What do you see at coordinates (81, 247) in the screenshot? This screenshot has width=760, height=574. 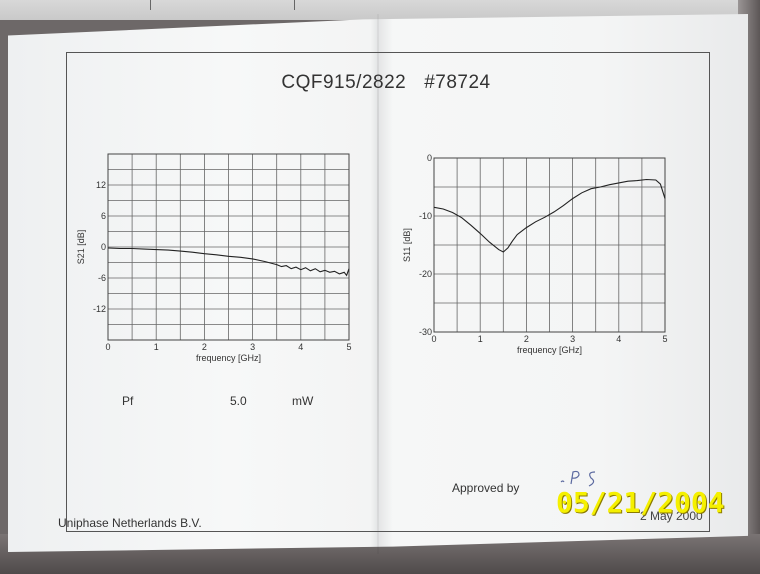 I see `y-axis-label: S21 [dB]` at bounding box center [81, 247].